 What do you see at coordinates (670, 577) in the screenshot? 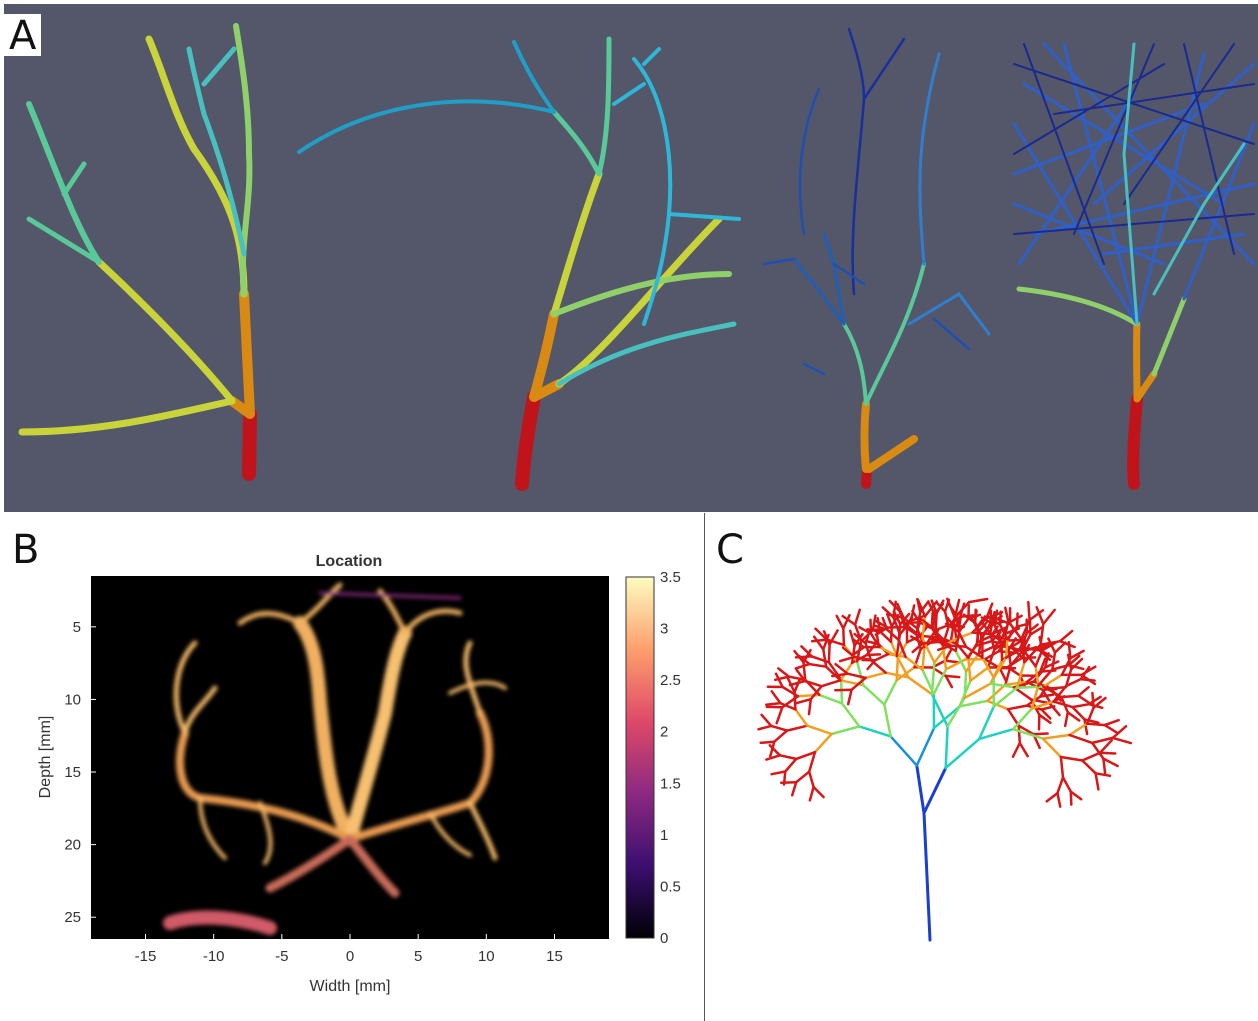
I see `colorbar-tick-label: 3.5` at bounding box center [670, 577].